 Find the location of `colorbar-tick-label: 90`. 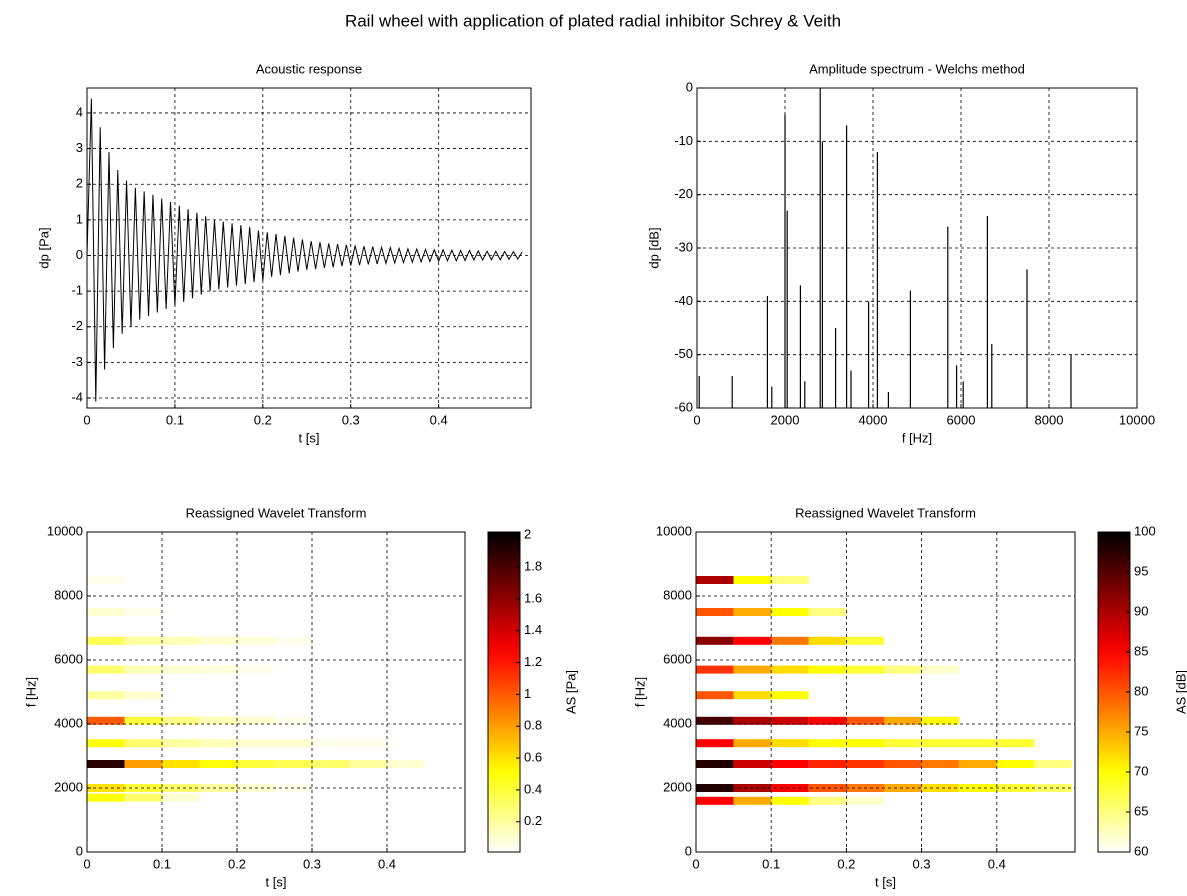

colorbar-tick-label: 90 is located at coordinates (1141, 610).